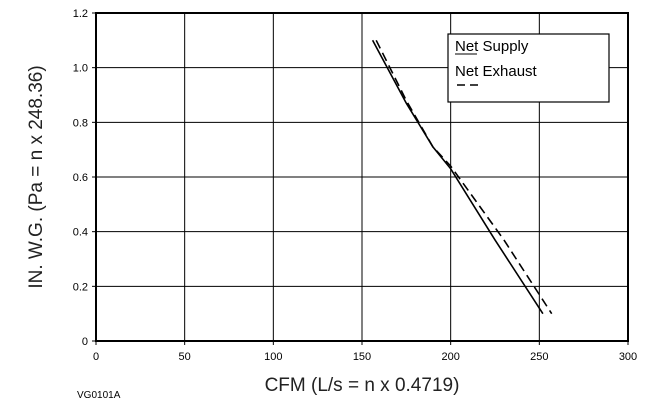 The width and height of the screenshot is (651, 402). What do you see at coordinates (85, 342) in the screenshot?
I see `y-tick-label: 0` at bounding box center [85, 342].